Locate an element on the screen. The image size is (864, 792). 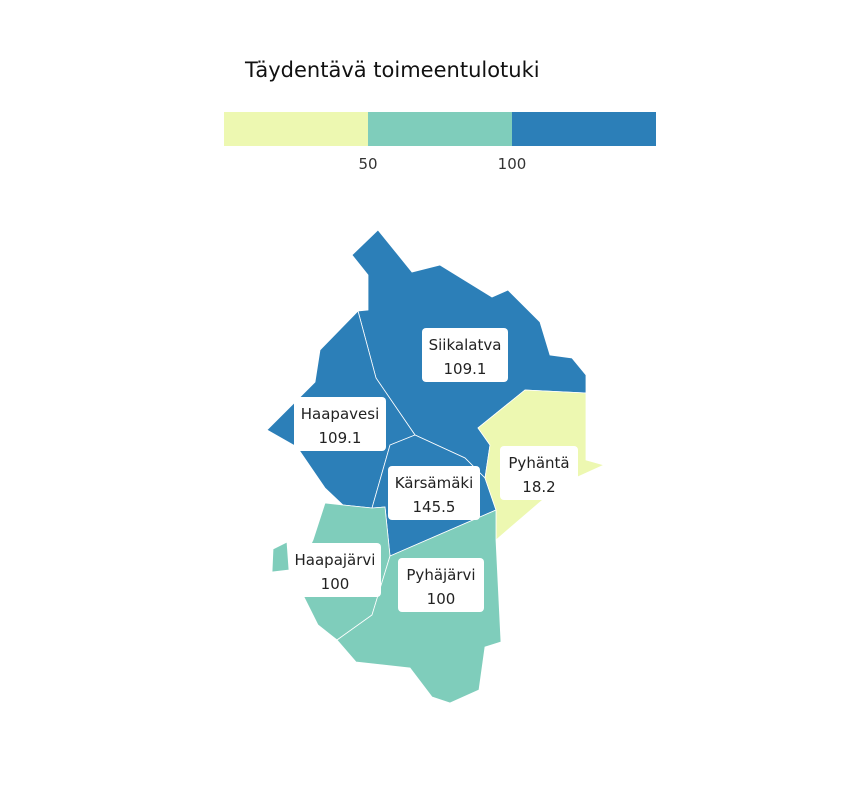
region-name: Kärsämäki is located at coordinates (434, 483).